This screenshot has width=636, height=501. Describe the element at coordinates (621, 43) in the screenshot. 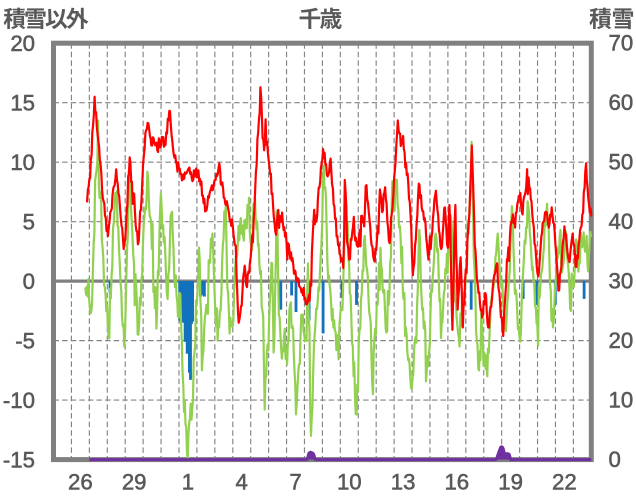

I see `svg-text: 70` at that location.